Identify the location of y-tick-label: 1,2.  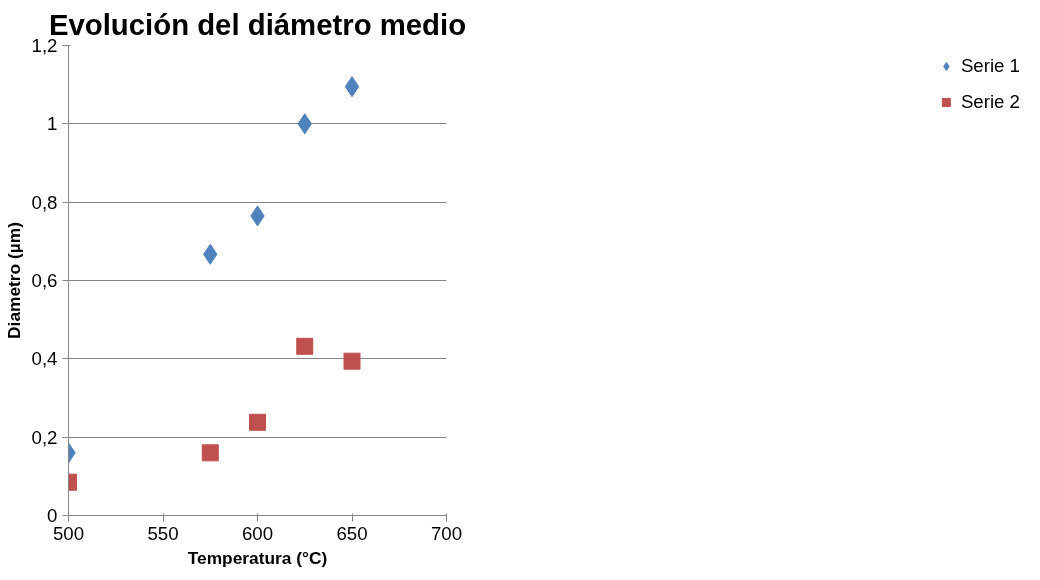
(44, 45).